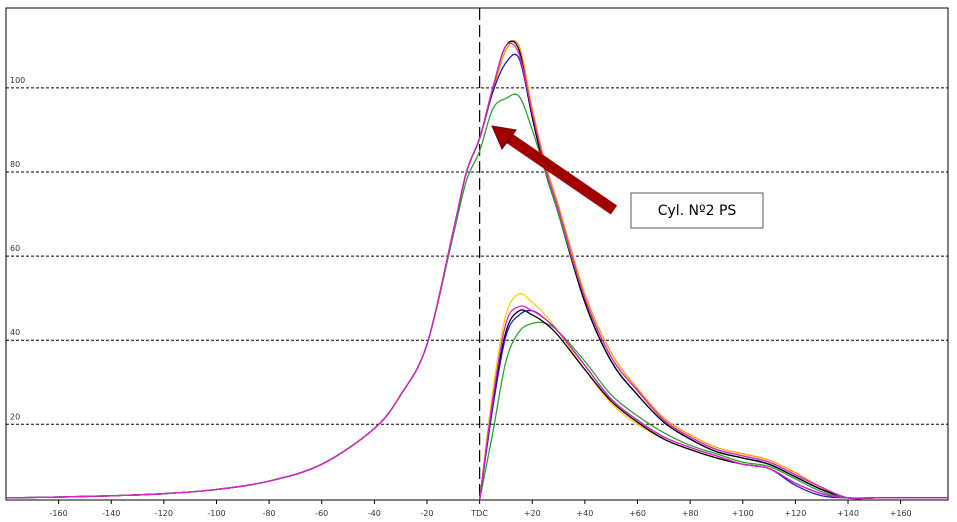 The height and width of the screenshot is (522, 957). What do you see at coordinates (111, 513) in the screenshot?
I see `x-tick-label: -140` at bounding box center [111, 513].